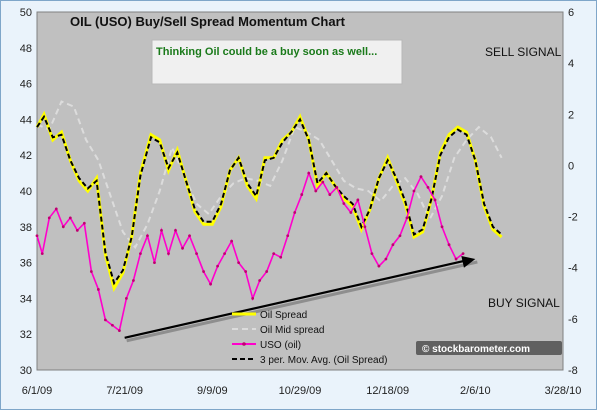 The height and width of the screenshot is (412, 599). Describe the element at coordinates (573, 269) in the screenshot. I see `y-right-tick-label: -4` at that location.